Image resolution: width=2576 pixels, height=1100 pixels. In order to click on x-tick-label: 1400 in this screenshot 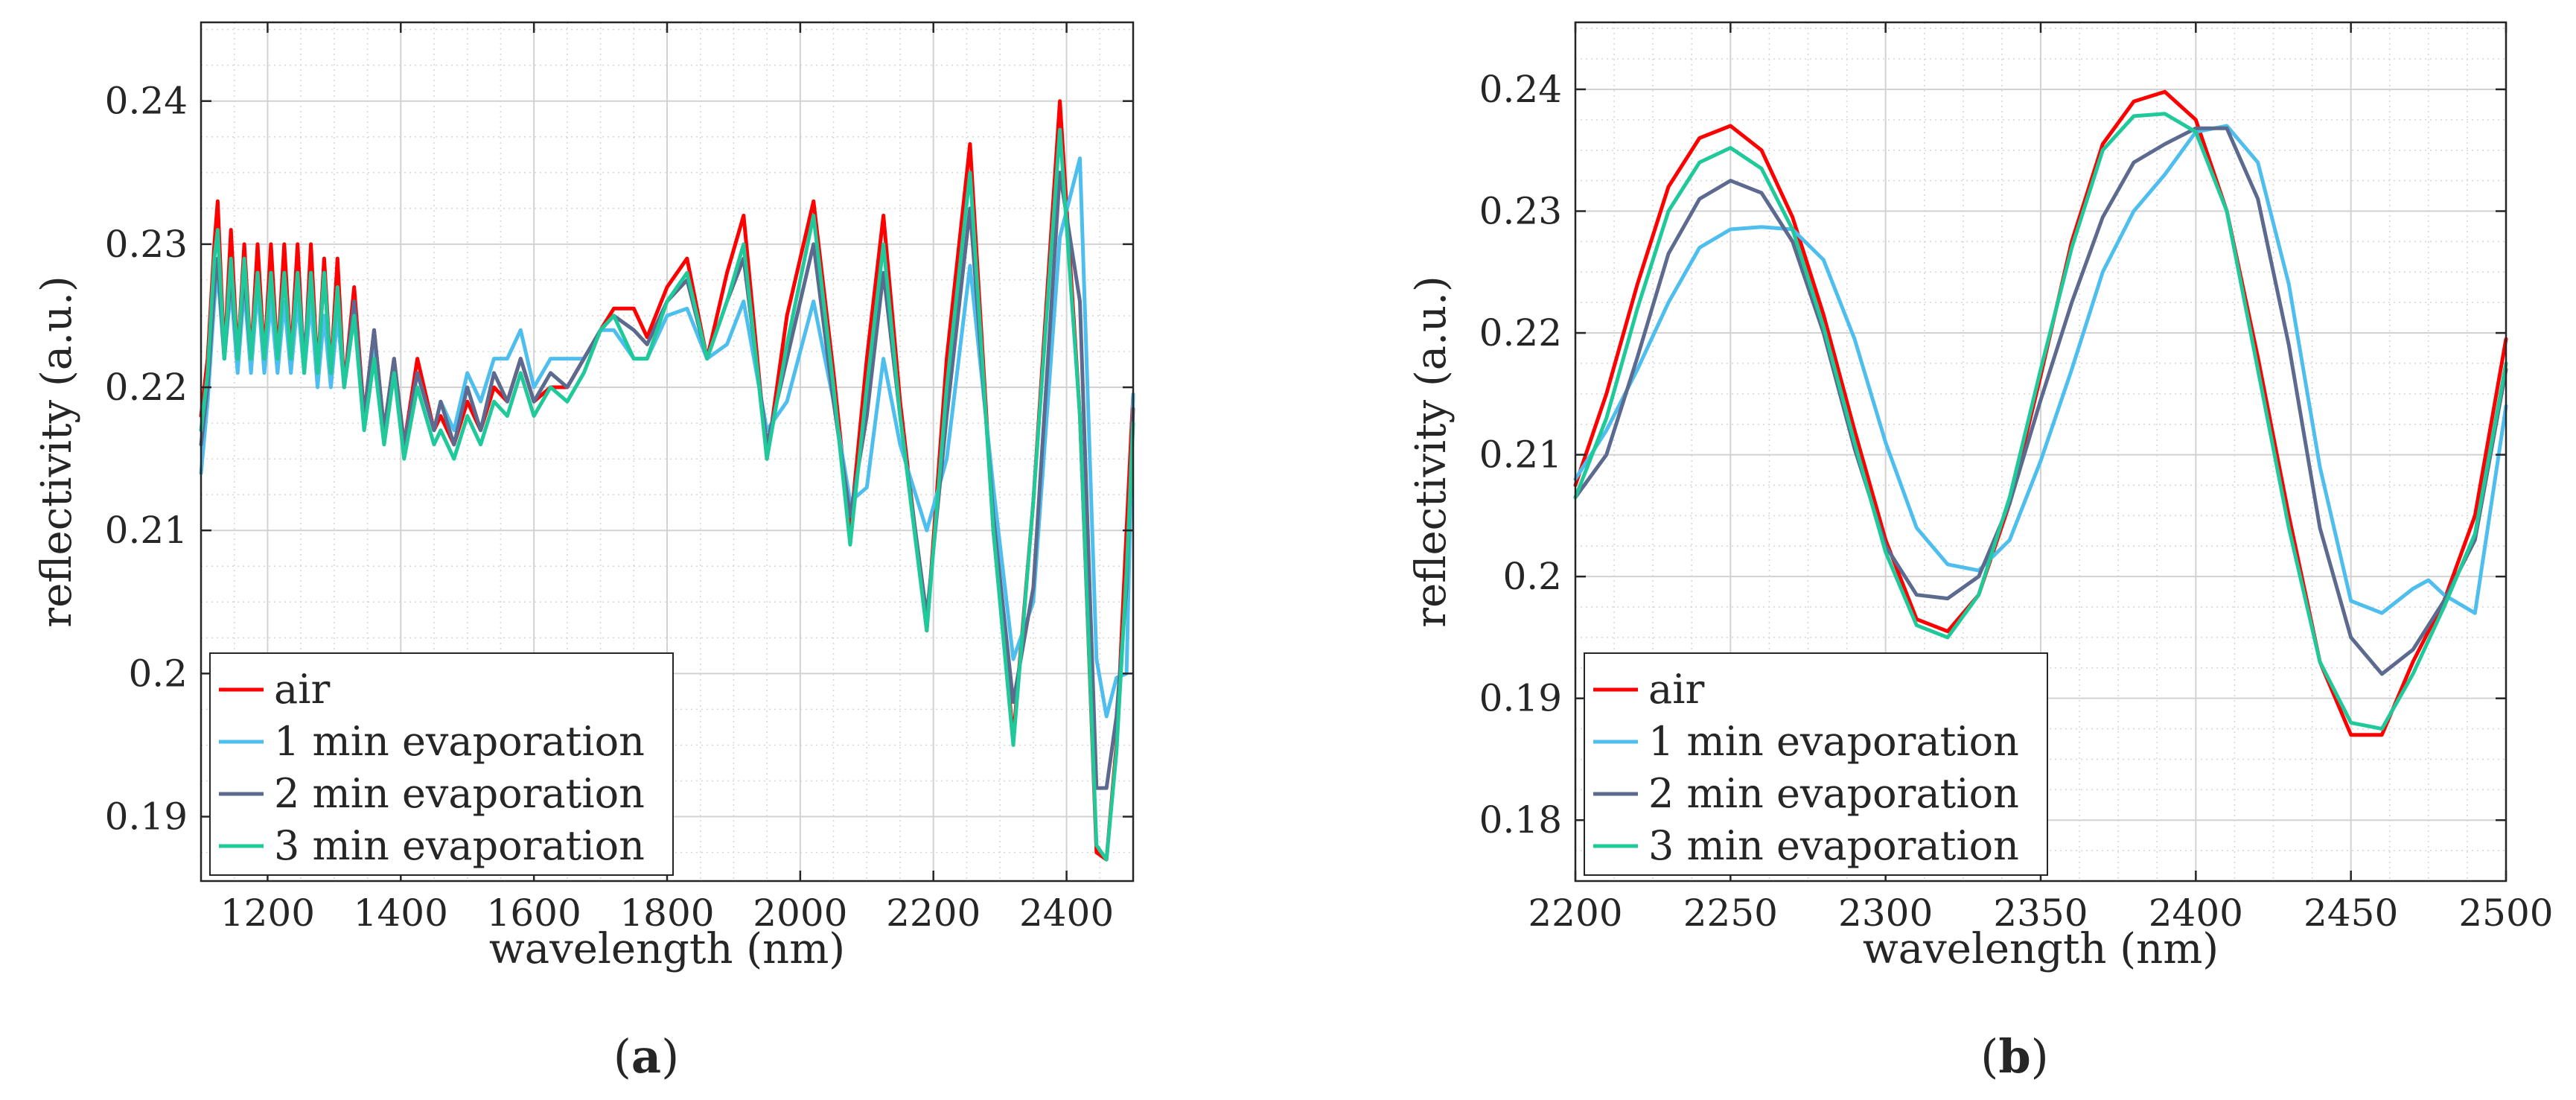, I will do `click(401, 913)`.